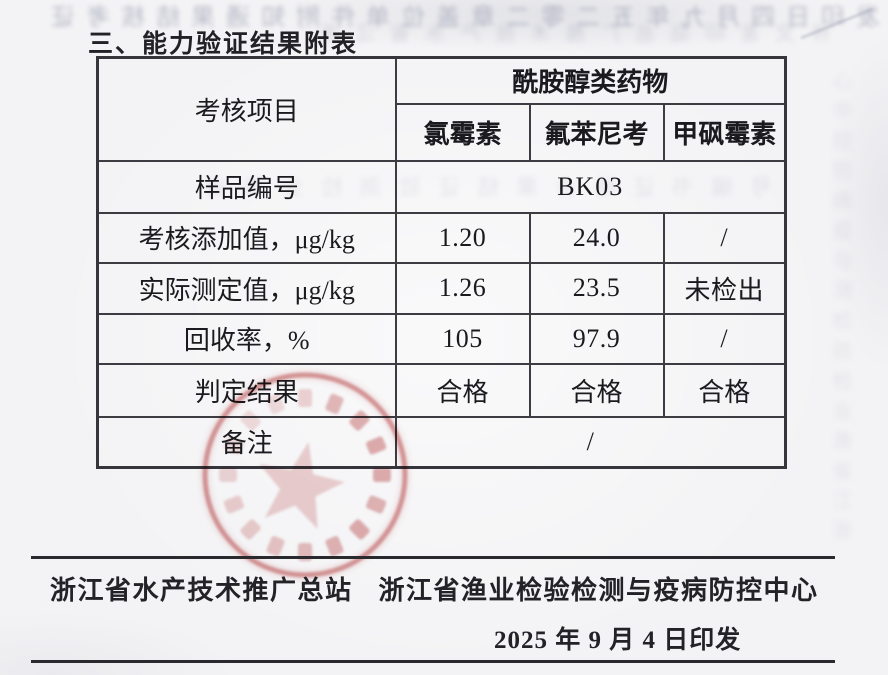 The width and height of the screenshot is (888, 675). What do you see at coordinates (590, 442) in the screenshot?
I see `merged-value-remarks: /` at bounding box center [590, 442].